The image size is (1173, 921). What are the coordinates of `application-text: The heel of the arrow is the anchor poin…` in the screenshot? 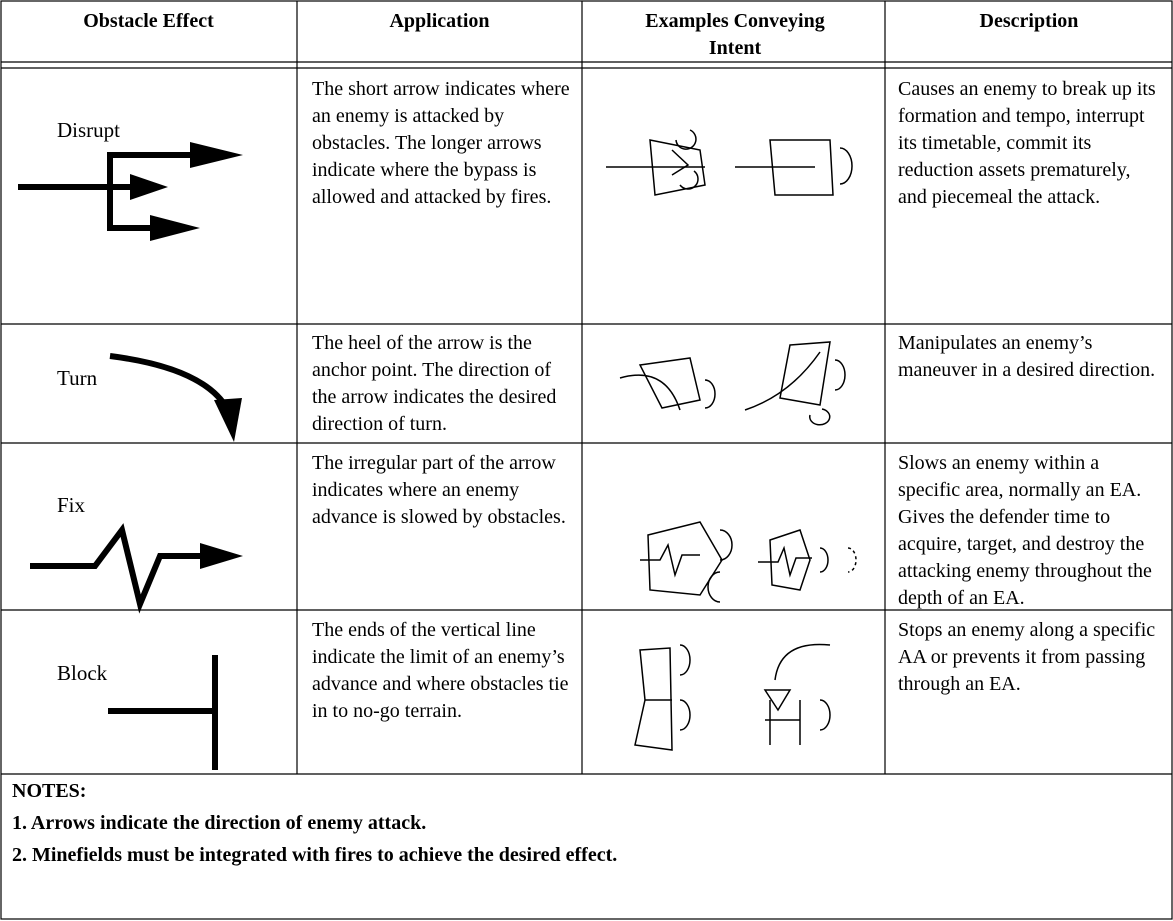 It's located at (434, 383).